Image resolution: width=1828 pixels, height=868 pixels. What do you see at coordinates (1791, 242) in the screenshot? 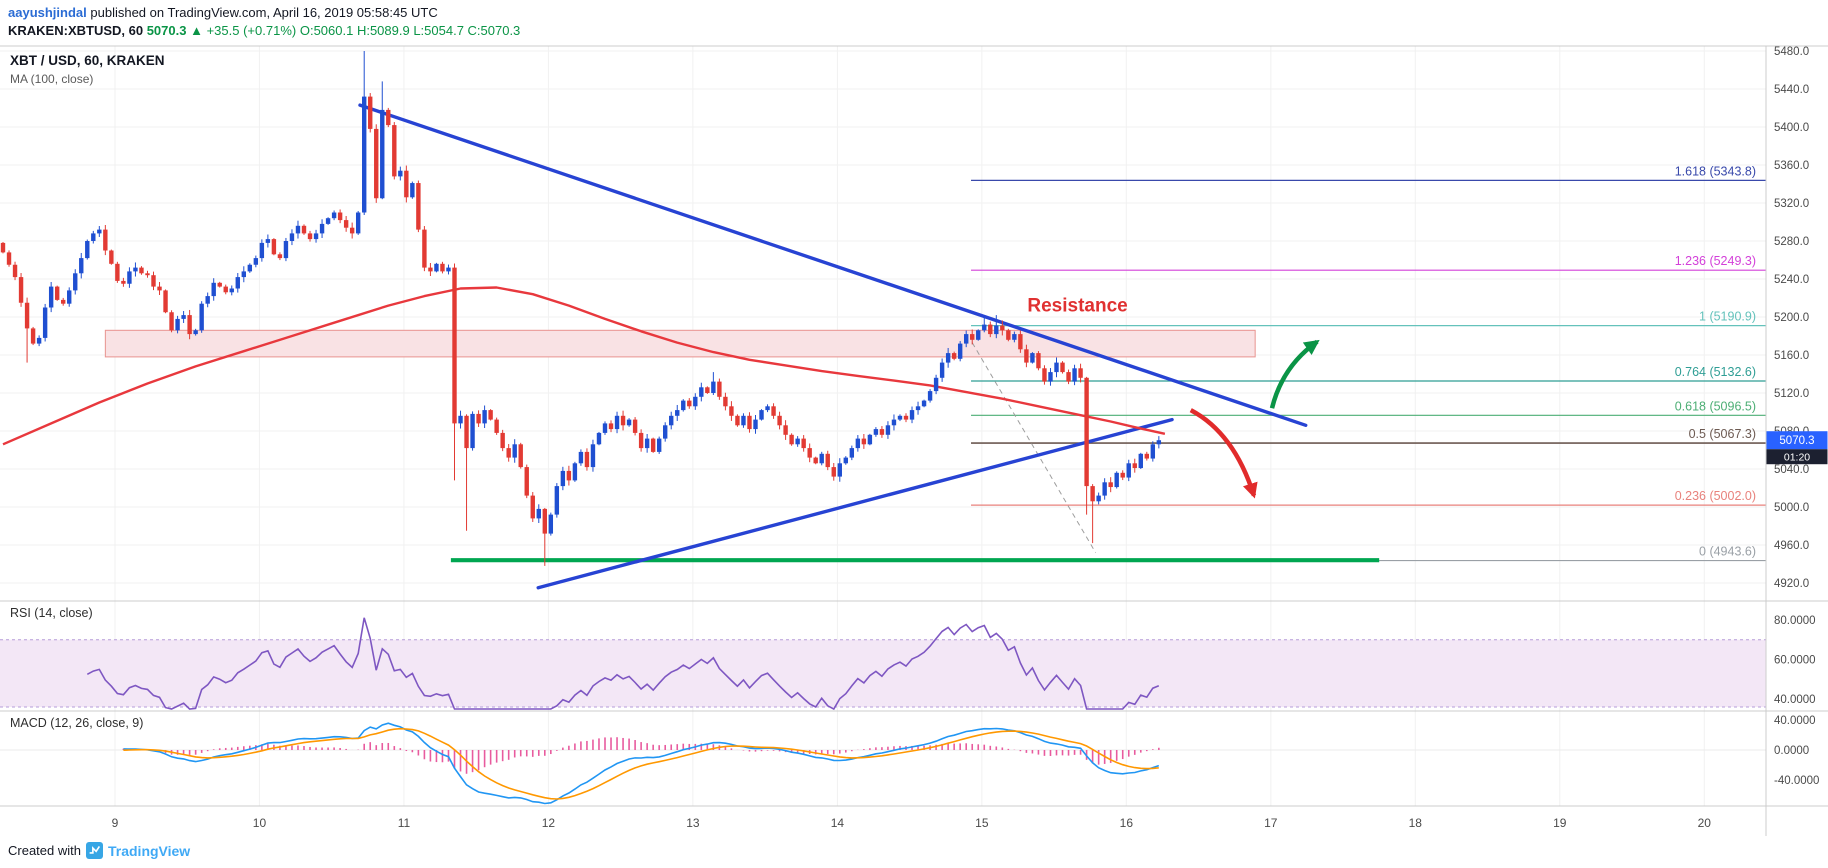
I see `price-tick-label: 5280.0` at bounding box center [1791, 242].